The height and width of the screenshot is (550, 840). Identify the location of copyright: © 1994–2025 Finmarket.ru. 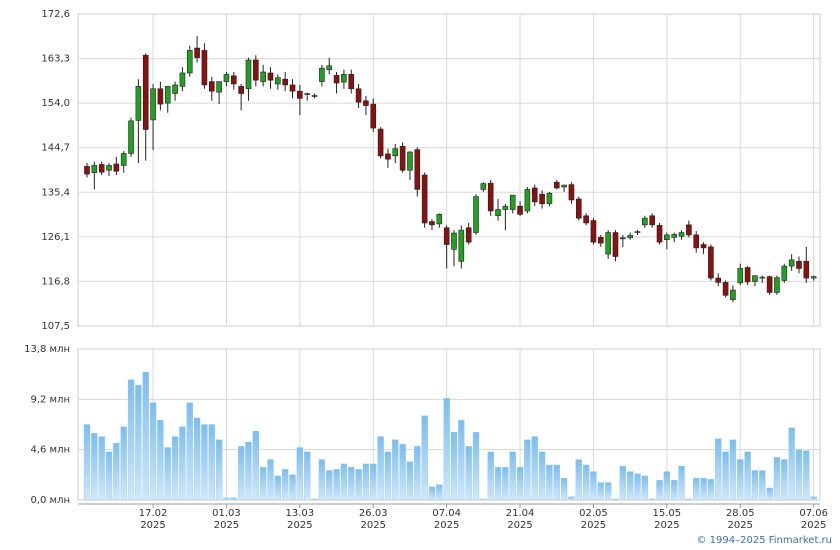
(764, 540).